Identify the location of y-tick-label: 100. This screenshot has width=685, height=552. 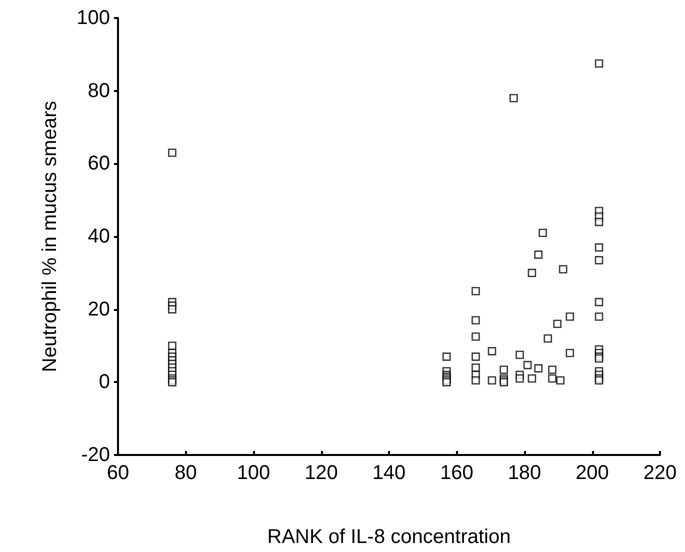
(93, 18).